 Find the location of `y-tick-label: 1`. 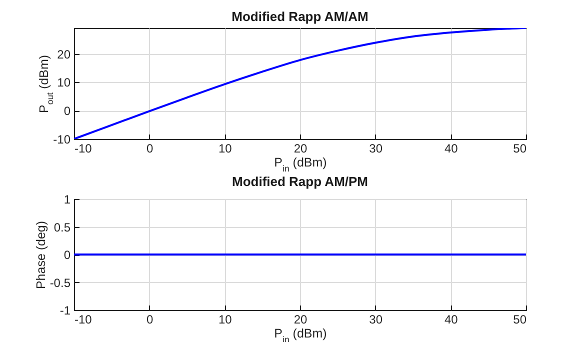

y-tick-label: 1 is located at coordinates (67, 199).